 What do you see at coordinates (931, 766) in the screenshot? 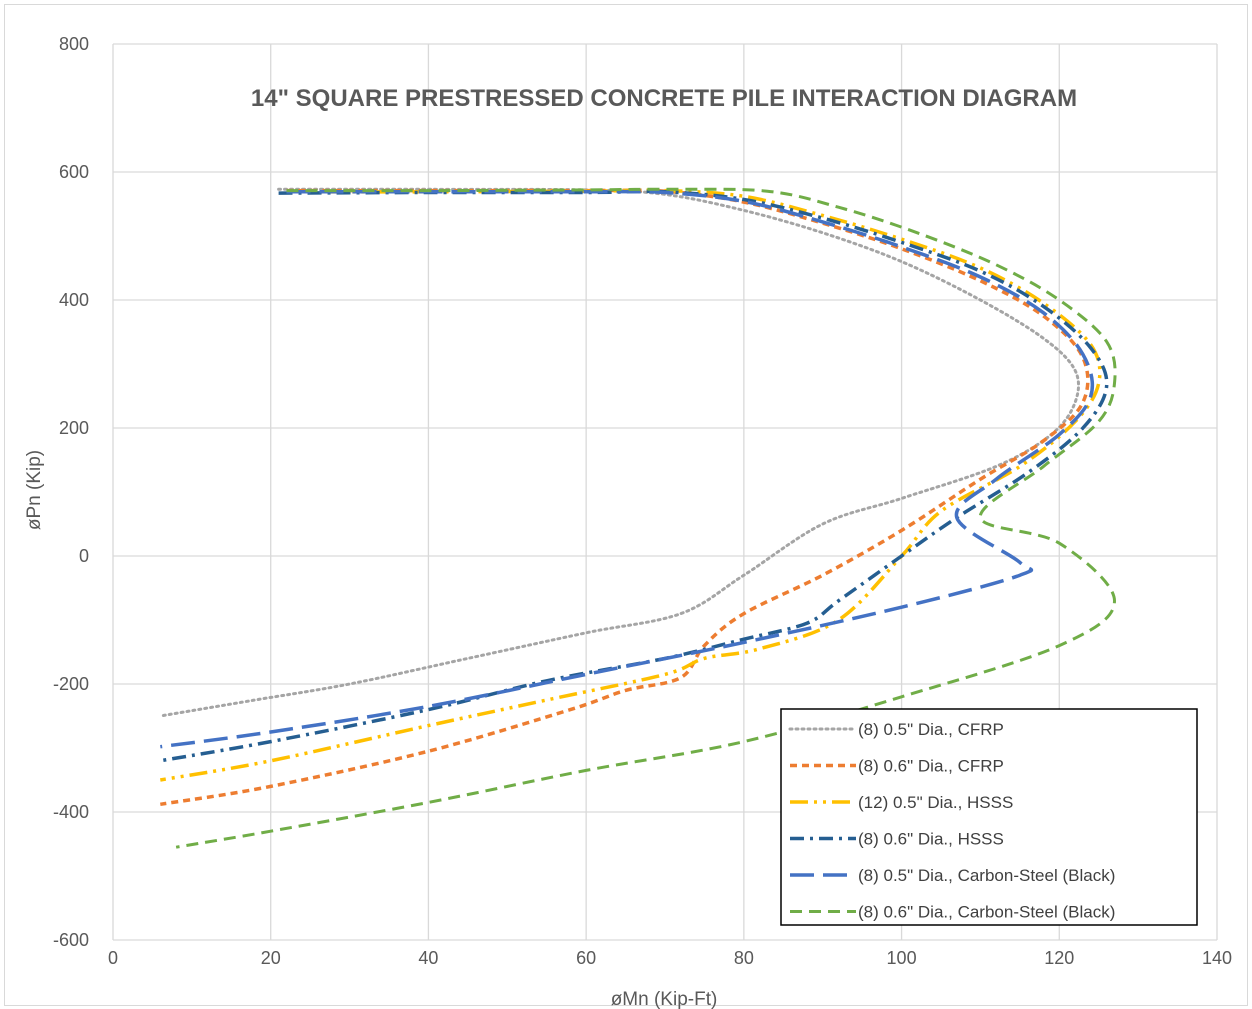
I see `legend-entry-8-0-6-dia-cfrp: (8) 0.6" Dia., CFRP` at bounding box center [931, 766].